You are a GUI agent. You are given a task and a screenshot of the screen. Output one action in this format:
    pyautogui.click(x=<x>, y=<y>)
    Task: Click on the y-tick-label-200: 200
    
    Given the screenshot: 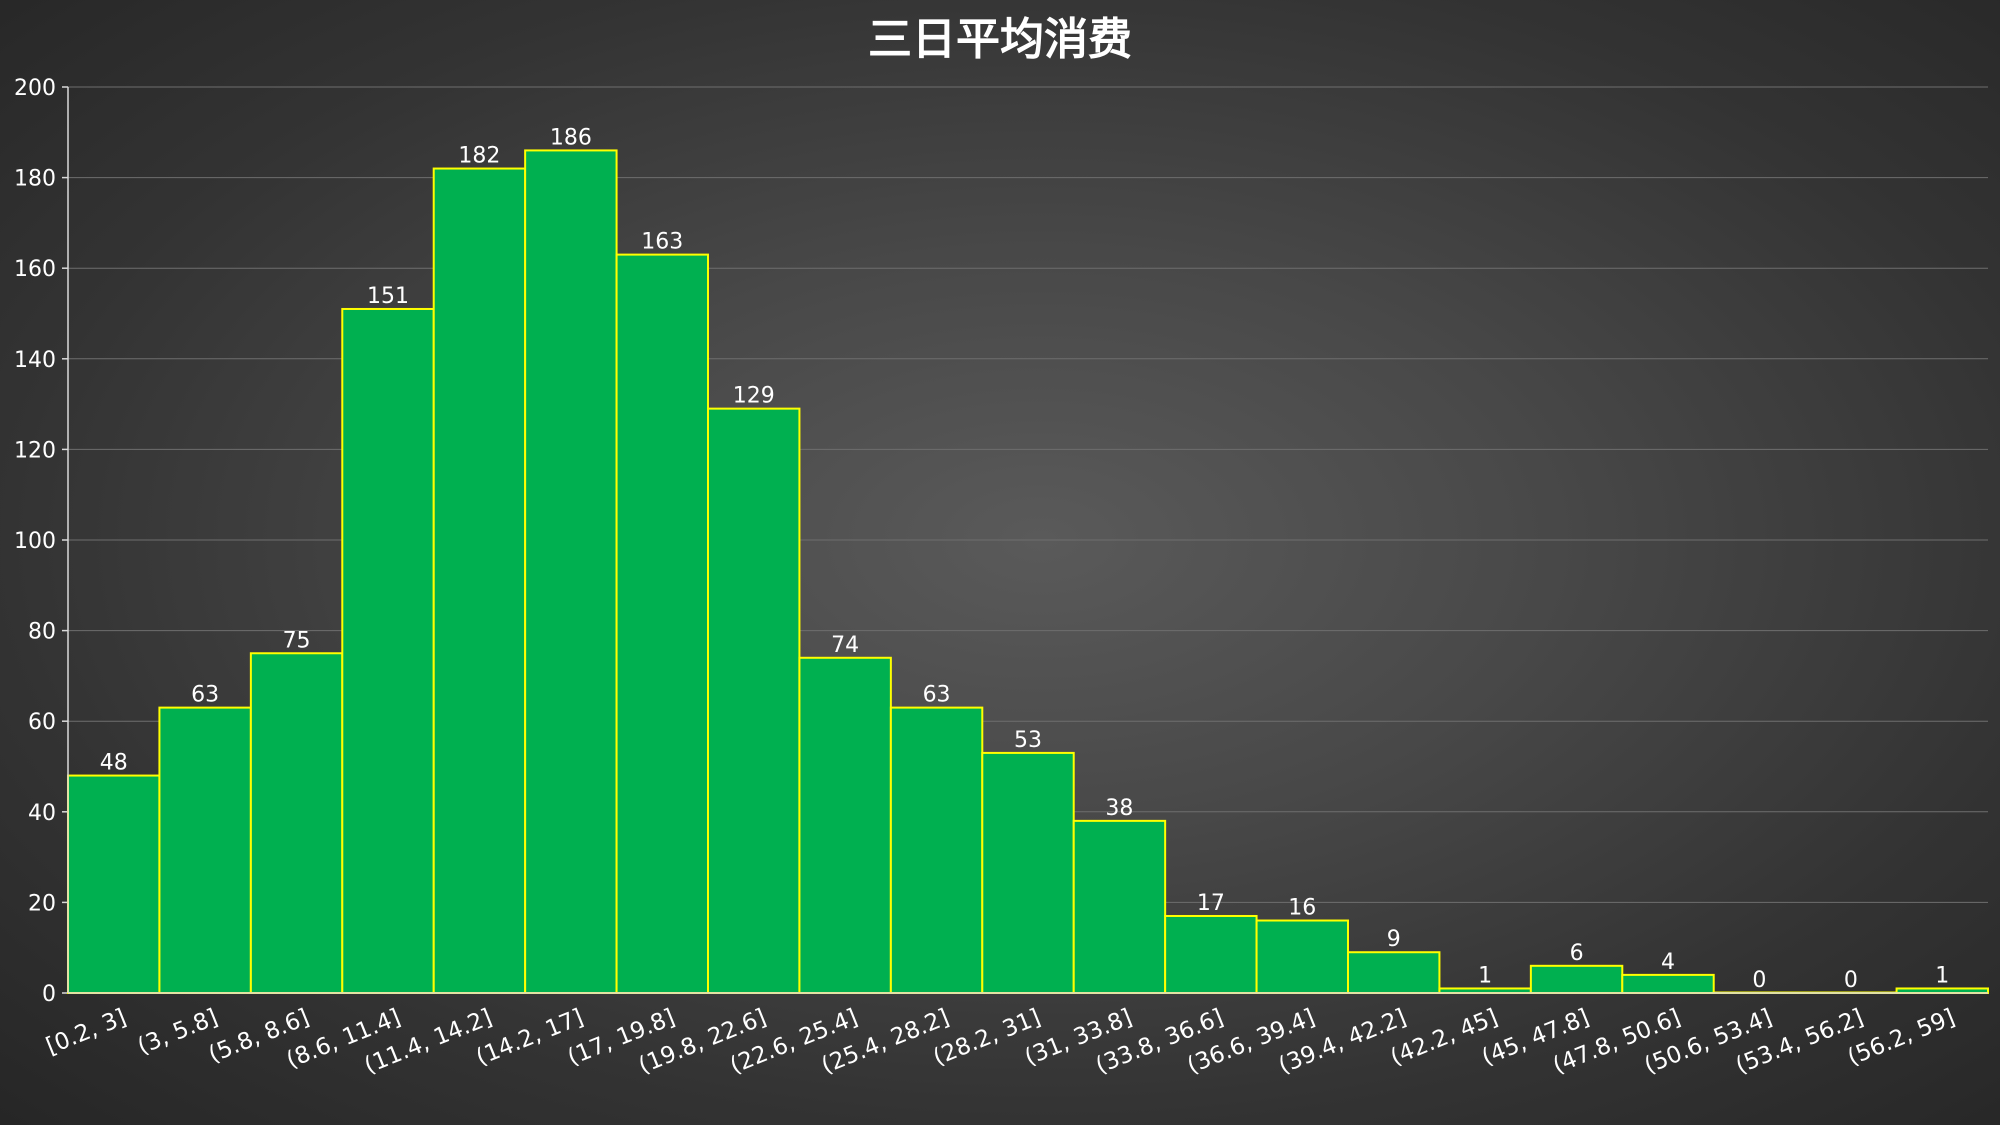 What is the action you would take?
    pyautogui.click(x=35, y=88)
    